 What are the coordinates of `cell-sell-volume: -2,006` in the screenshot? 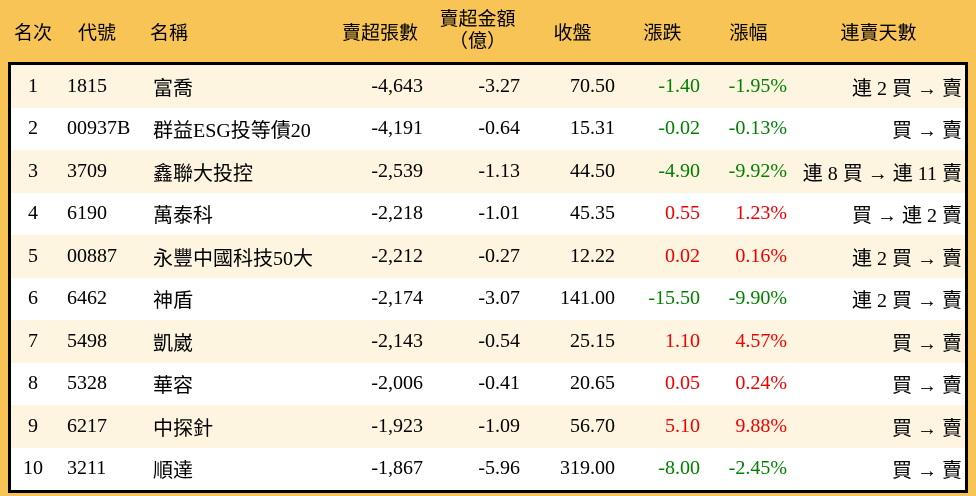 It's located at (397, 383).